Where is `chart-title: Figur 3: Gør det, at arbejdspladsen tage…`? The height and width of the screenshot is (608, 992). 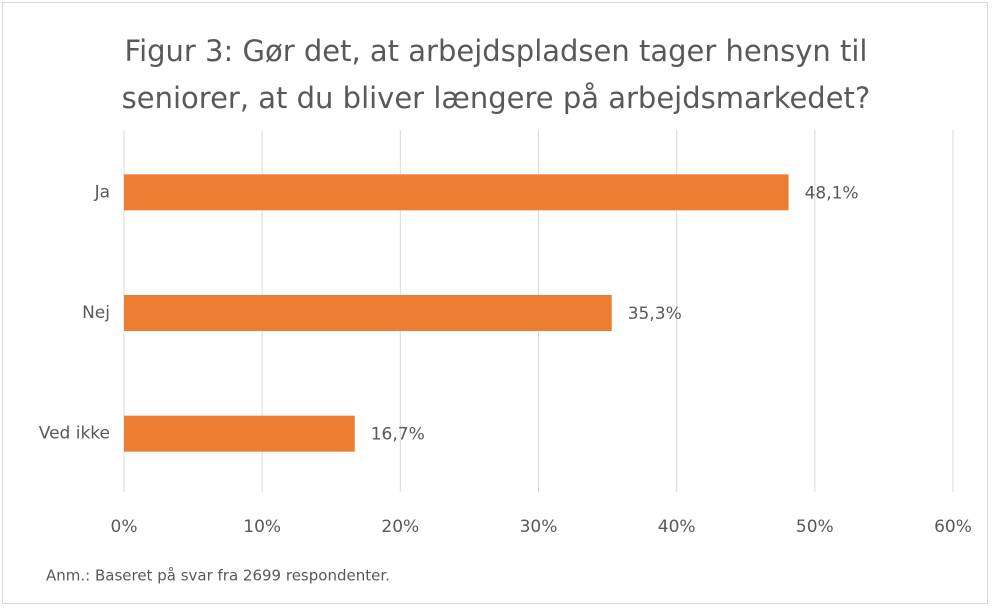
chart-title: Figur 3: Gør det, at arbejdspladsen tage… is located at coordinates (496, 74).